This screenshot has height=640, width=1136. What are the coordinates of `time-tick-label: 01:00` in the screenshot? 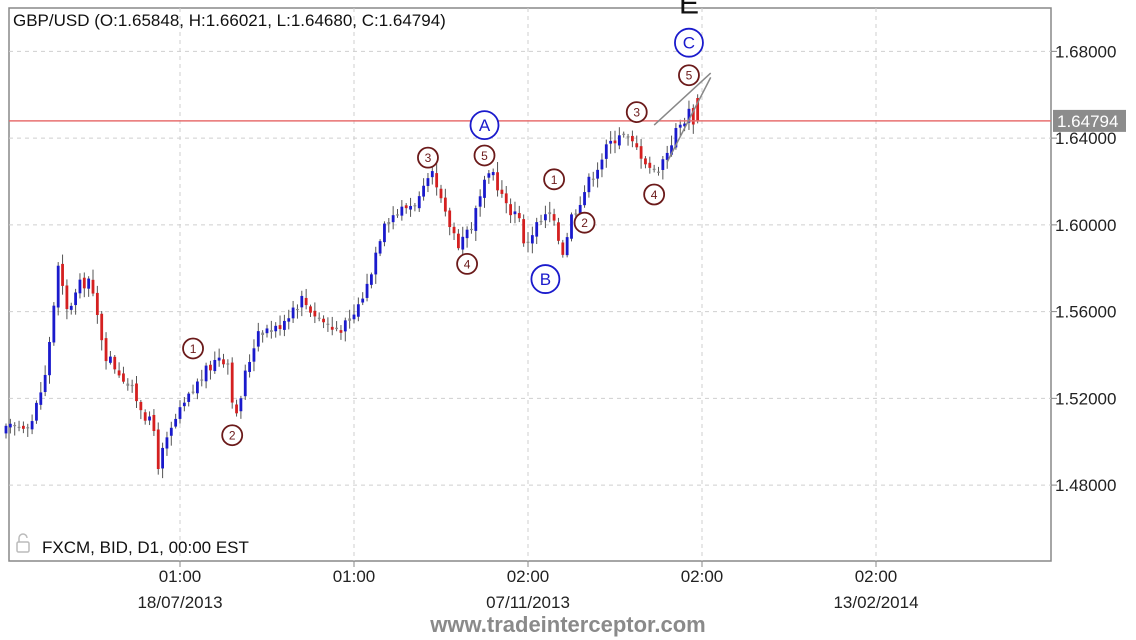 It's located at (180, 576).